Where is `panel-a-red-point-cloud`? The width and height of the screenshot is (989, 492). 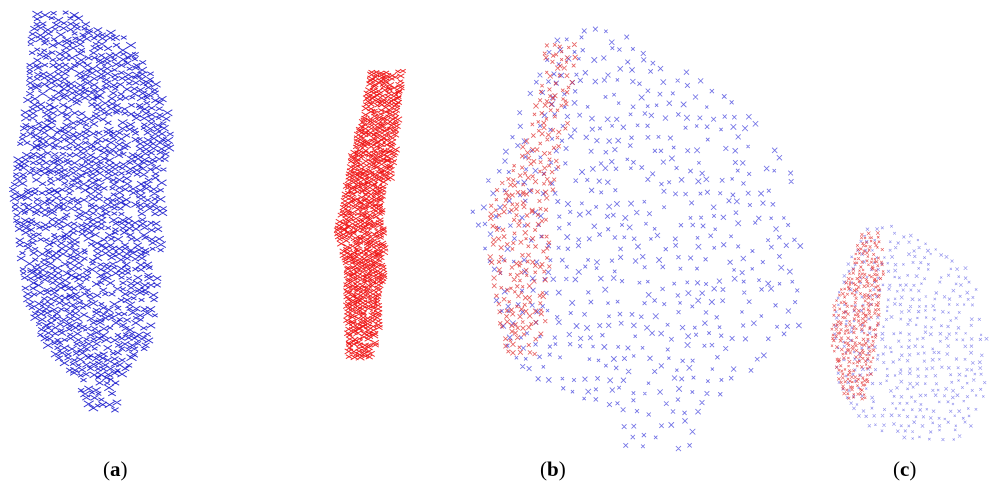
panel-a-red-point-cloud is located at coordinates (369, 214).